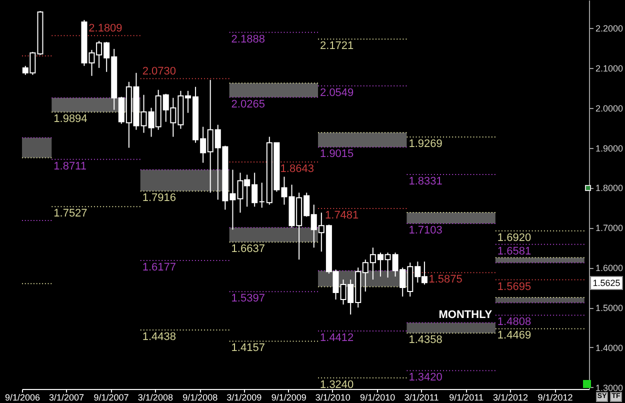 This screenshot has height=403, width=625. Describe the element at coordinates (70, 166) in the screenshot. I see `series-label: 1.8711` at that location.